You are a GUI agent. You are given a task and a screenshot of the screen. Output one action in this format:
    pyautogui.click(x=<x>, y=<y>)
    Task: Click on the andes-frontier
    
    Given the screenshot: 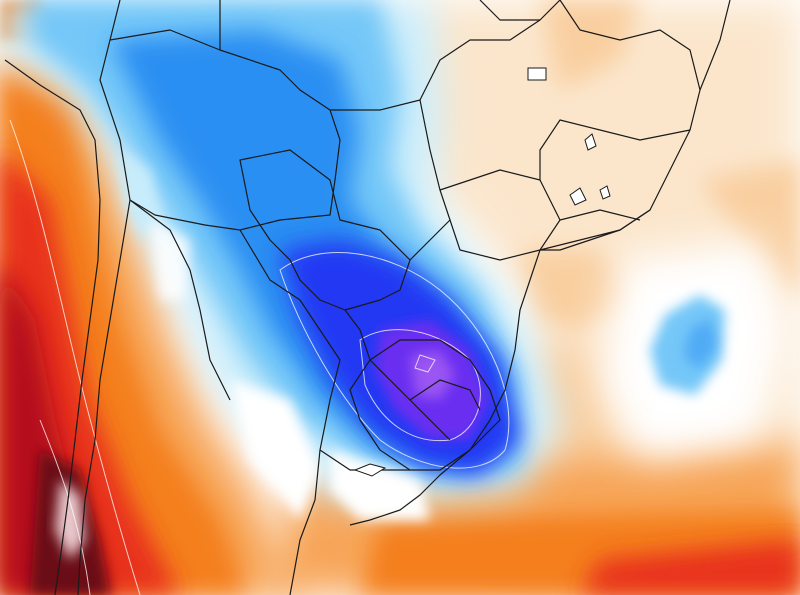 What is the action you would take?
    pyautogui.click(x=104, y=297)
    